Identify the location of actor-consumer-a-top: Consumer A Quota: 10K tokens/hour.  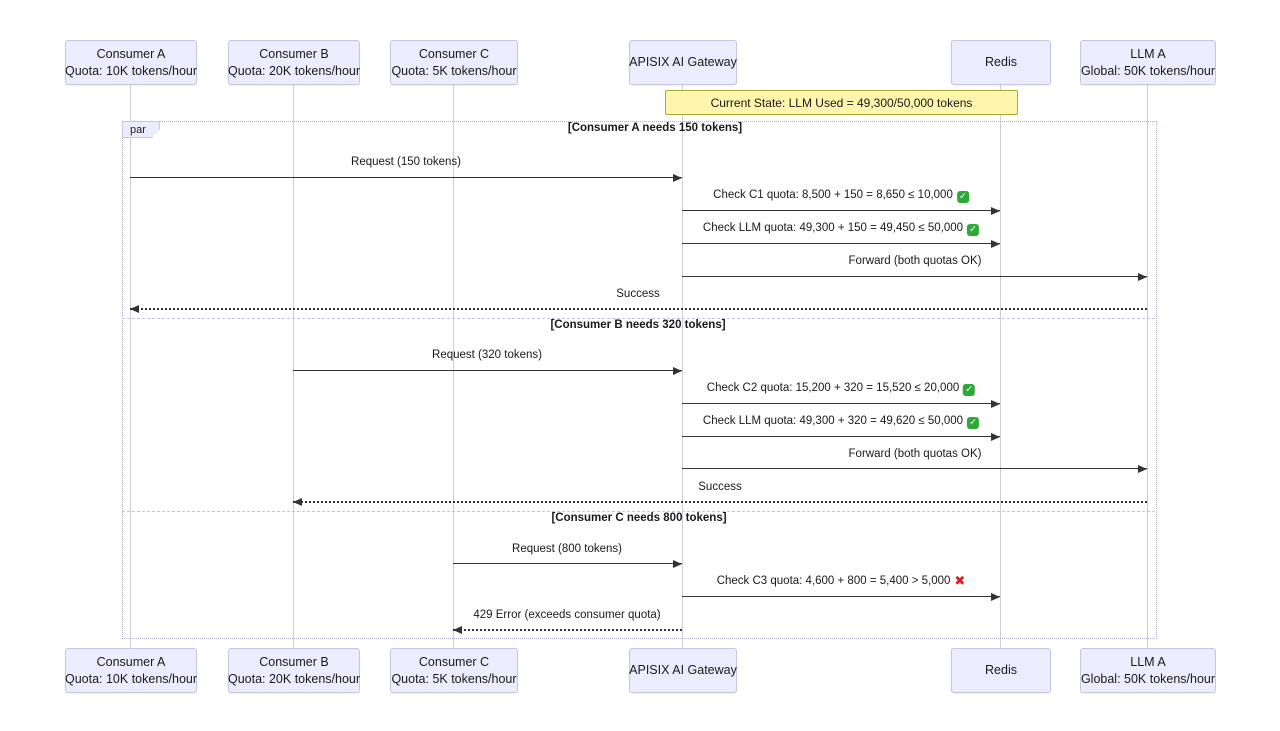
(131, 62).